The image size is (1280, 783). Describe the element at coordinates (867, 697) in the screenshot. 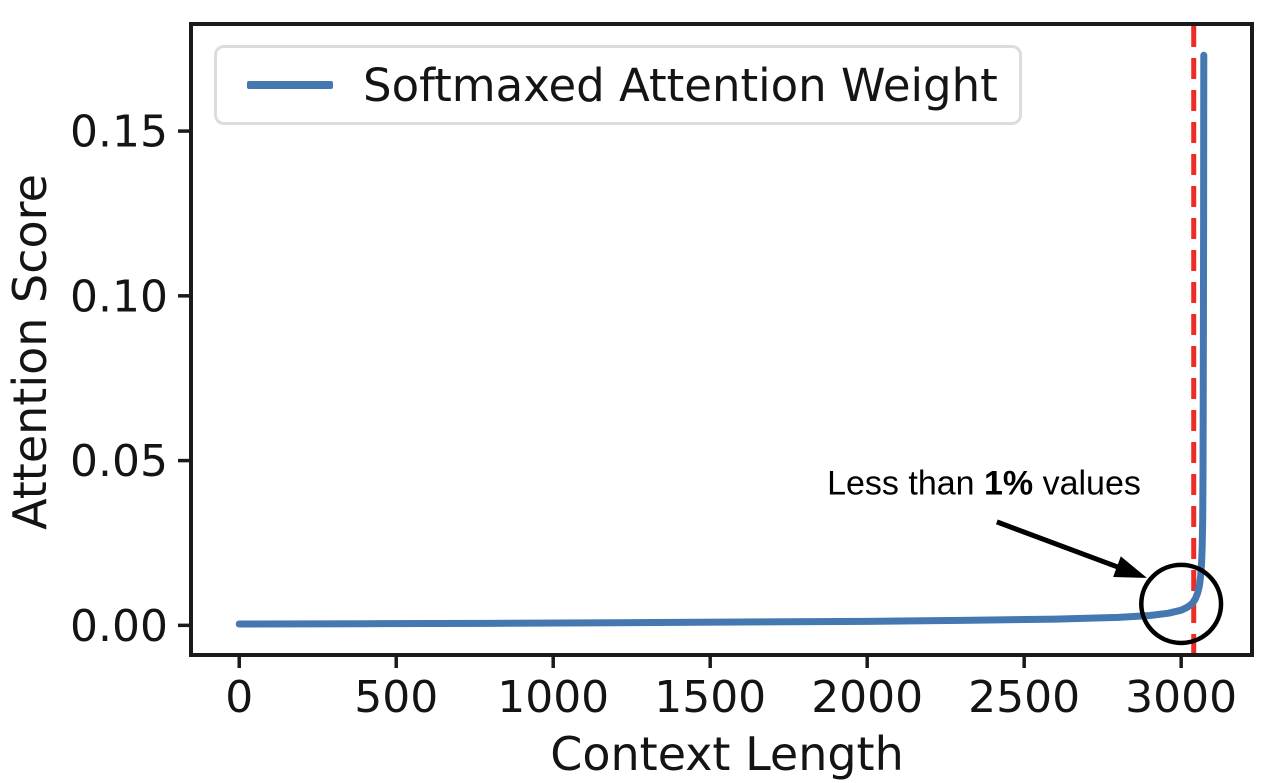

I see `x-tick-label: 2000` at that location.